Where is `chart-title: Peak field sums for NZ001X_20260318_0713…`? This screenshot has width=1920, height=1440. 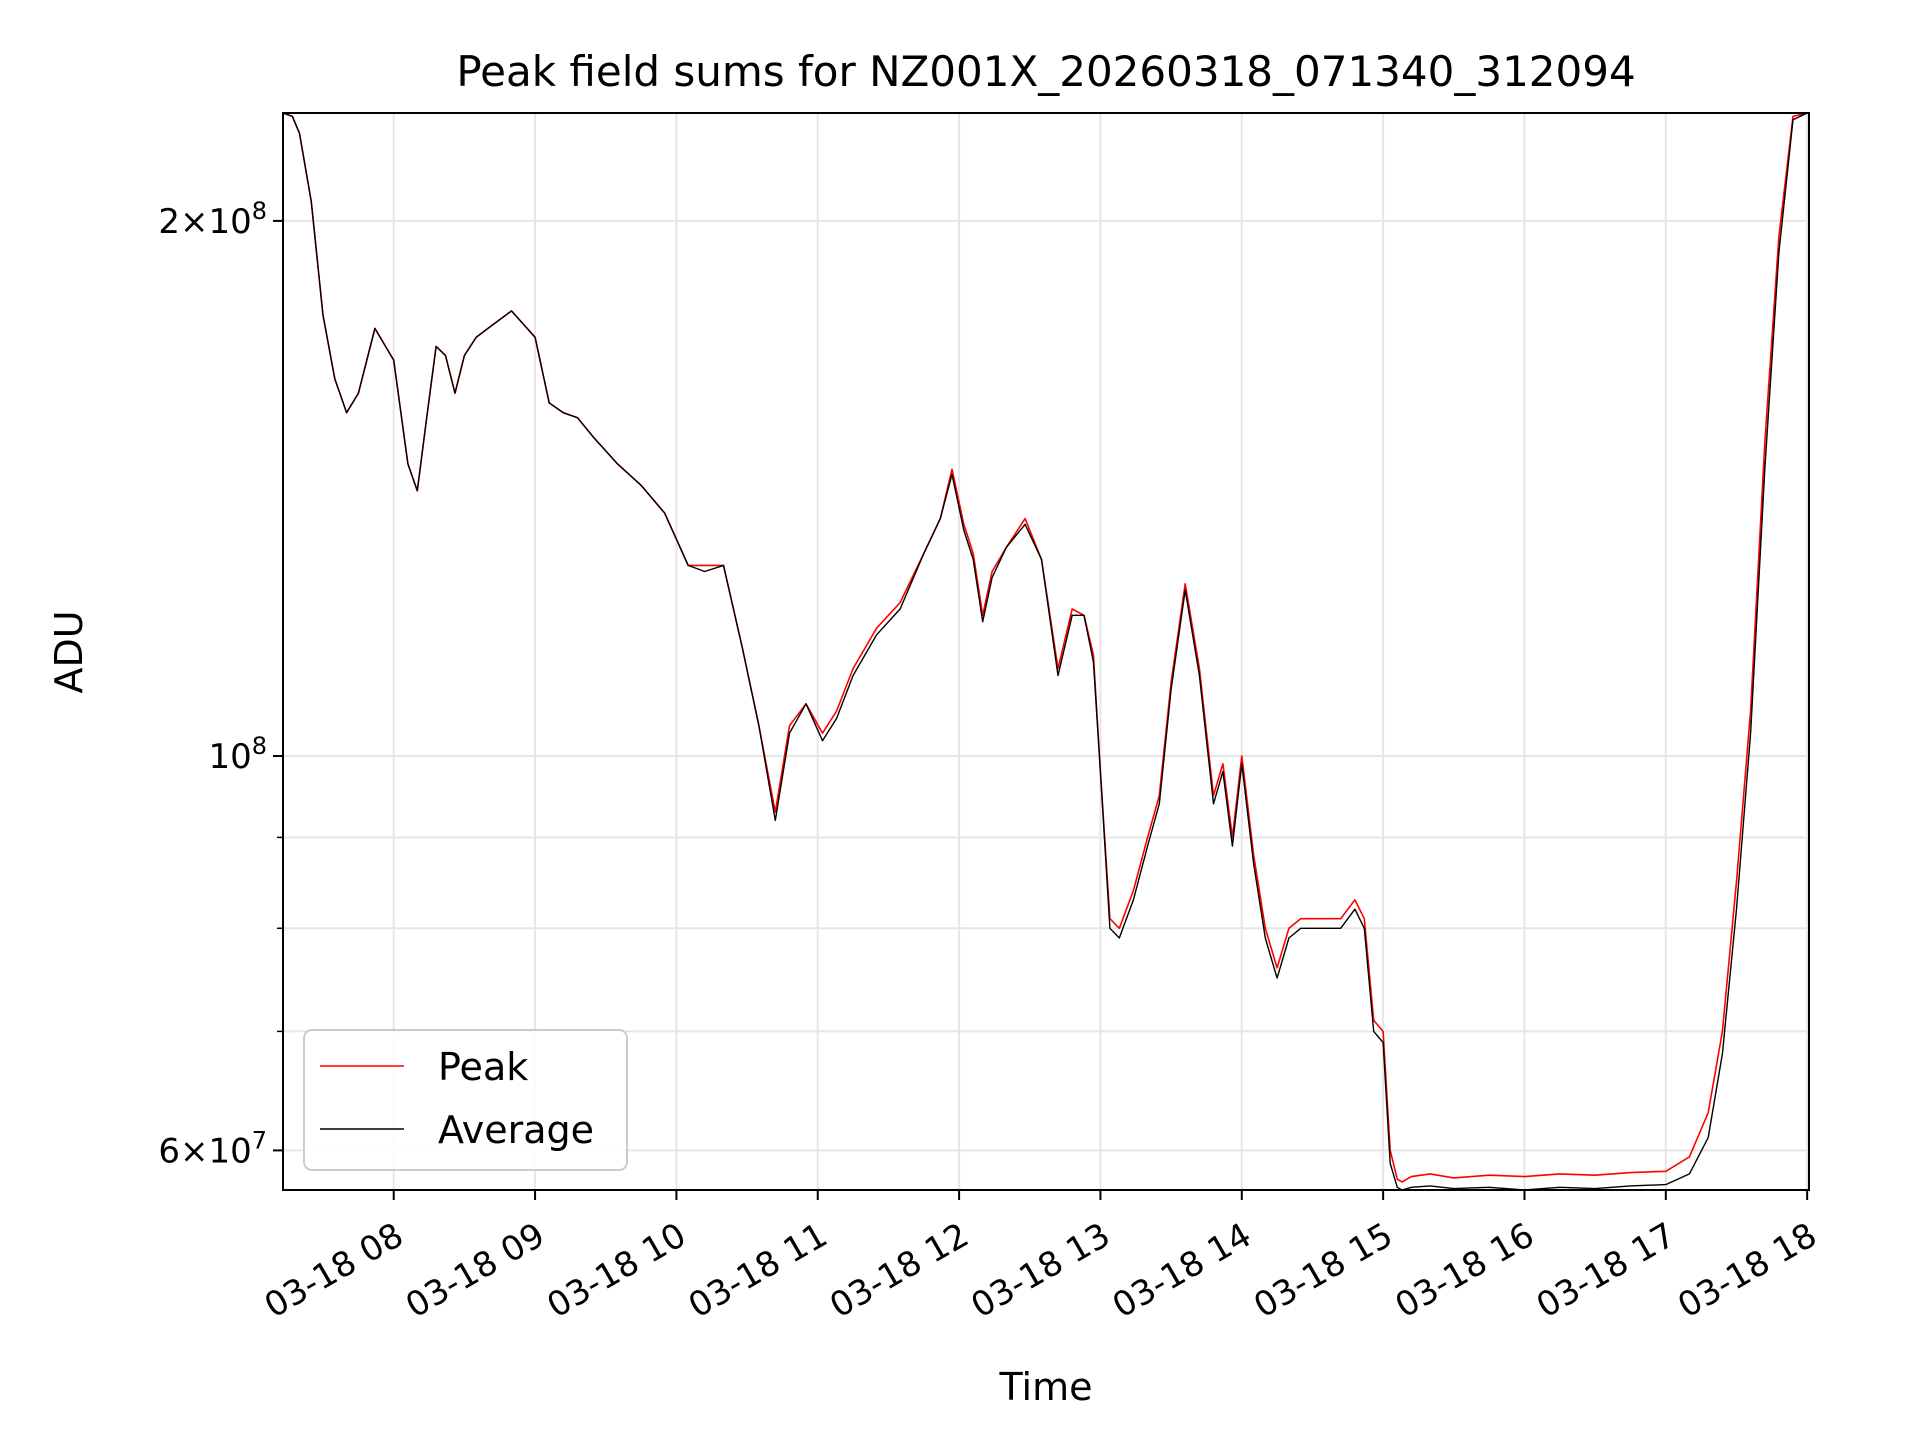
chart-title: Peak field sums for NZ001X_20260318_0713… is located at coordinates (1045, 71).